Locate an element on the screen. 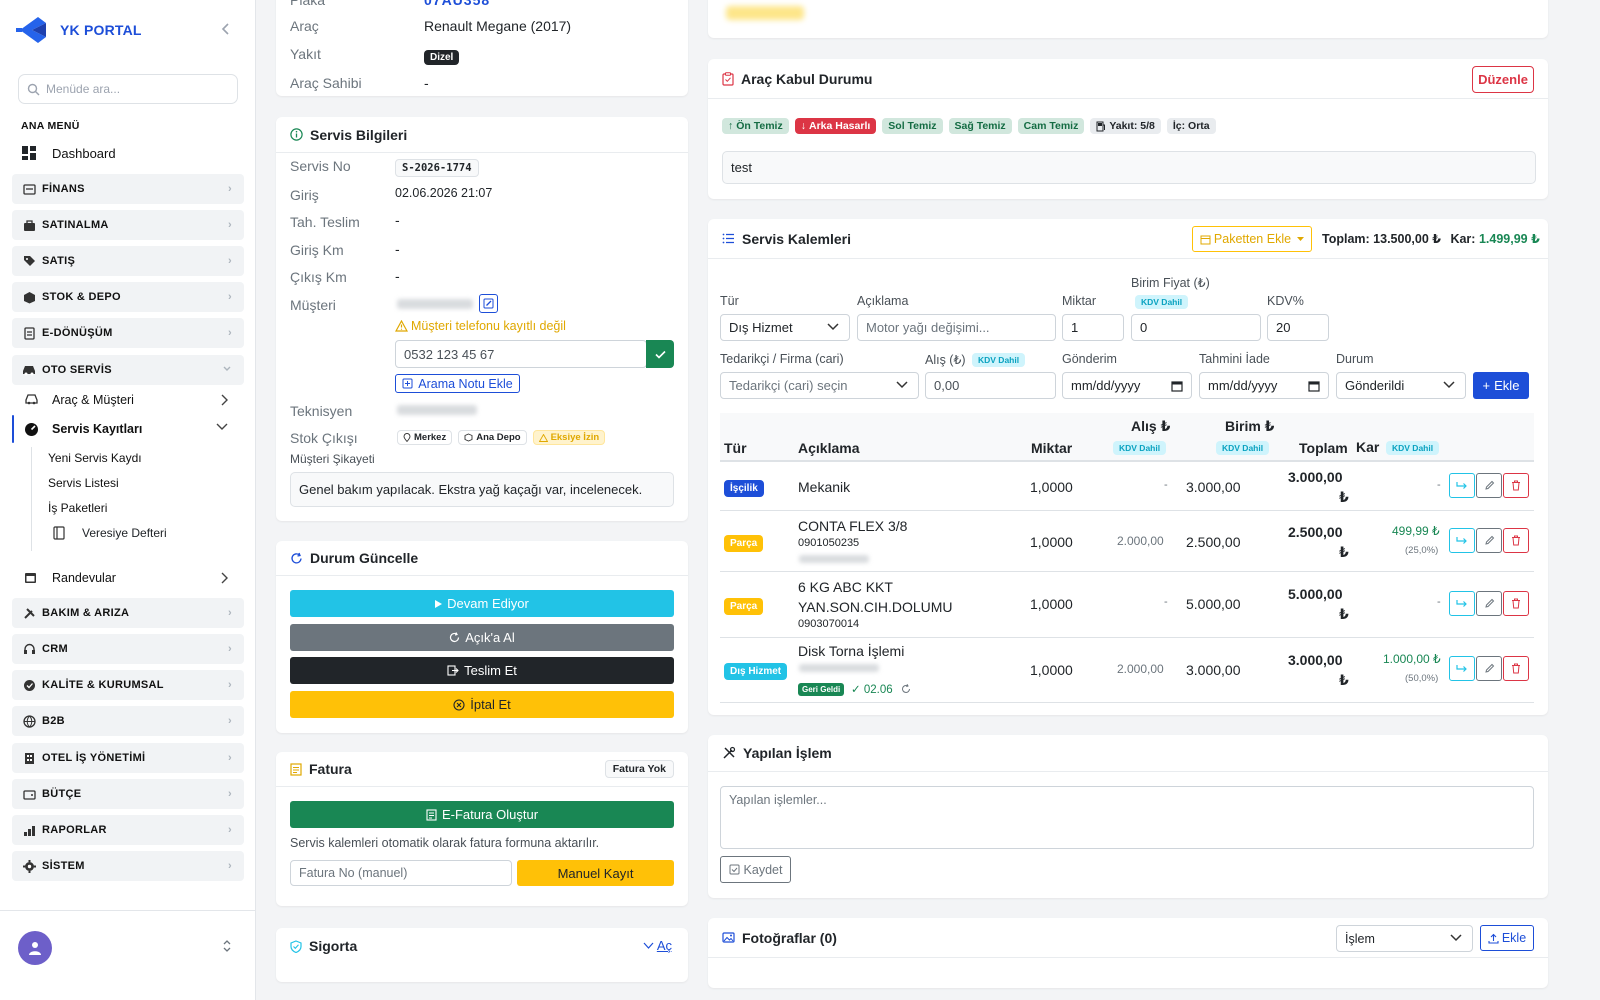 This screenshot has height=1000, width=1600. edit-customer-button is located at coordinates (488, 303).